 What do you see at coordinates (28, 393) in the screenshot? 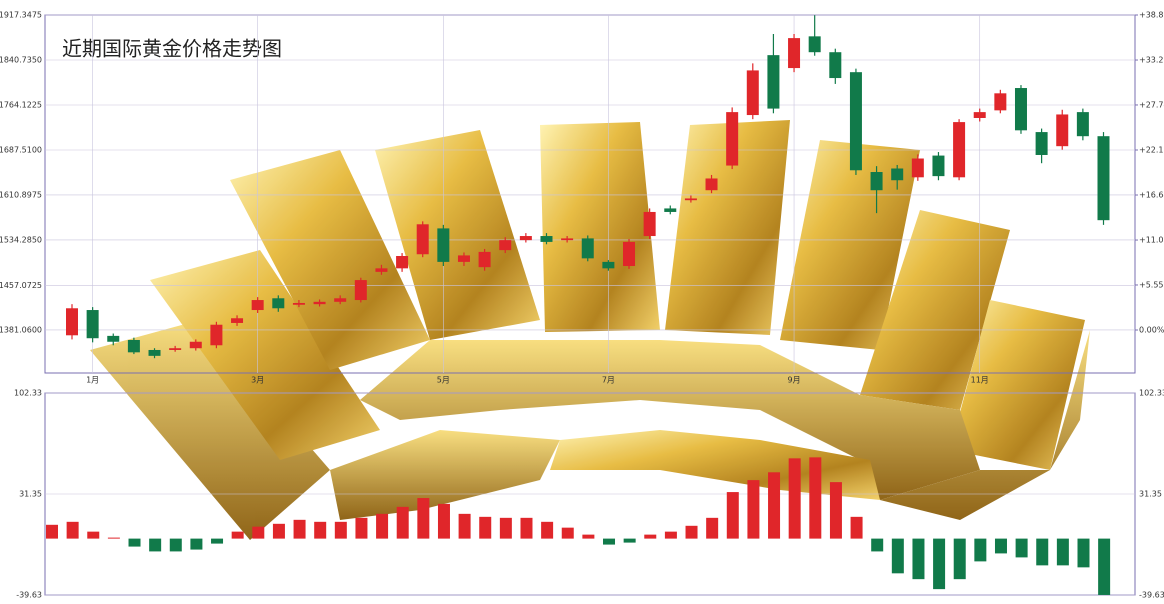
I see `y-tick-label: 102.33` at bounding box center [28, 393].